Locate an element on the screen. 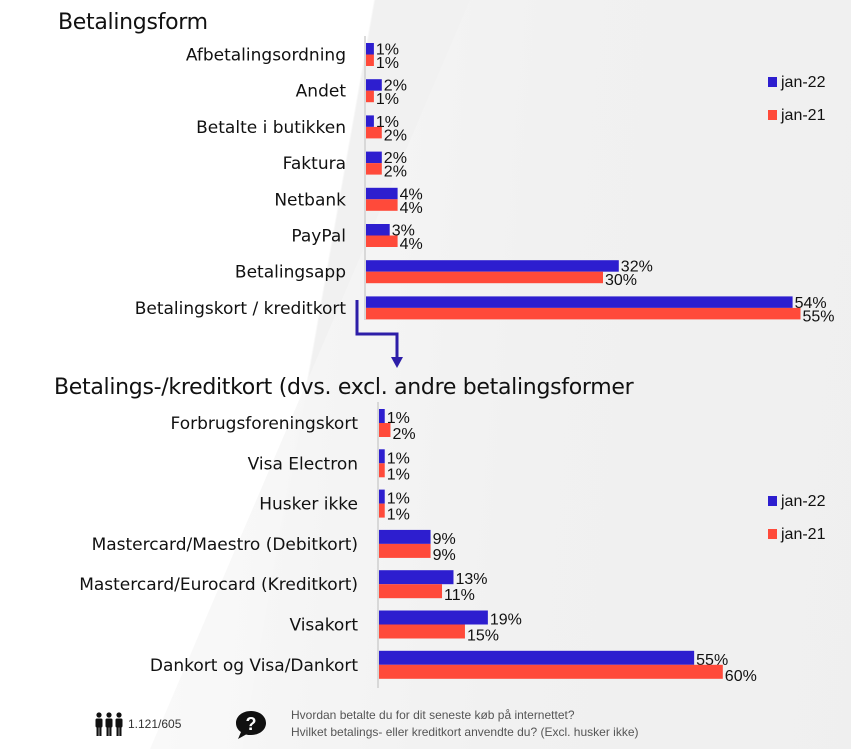  value-label-jan-21: 60% is located at coordinates (741, 676).